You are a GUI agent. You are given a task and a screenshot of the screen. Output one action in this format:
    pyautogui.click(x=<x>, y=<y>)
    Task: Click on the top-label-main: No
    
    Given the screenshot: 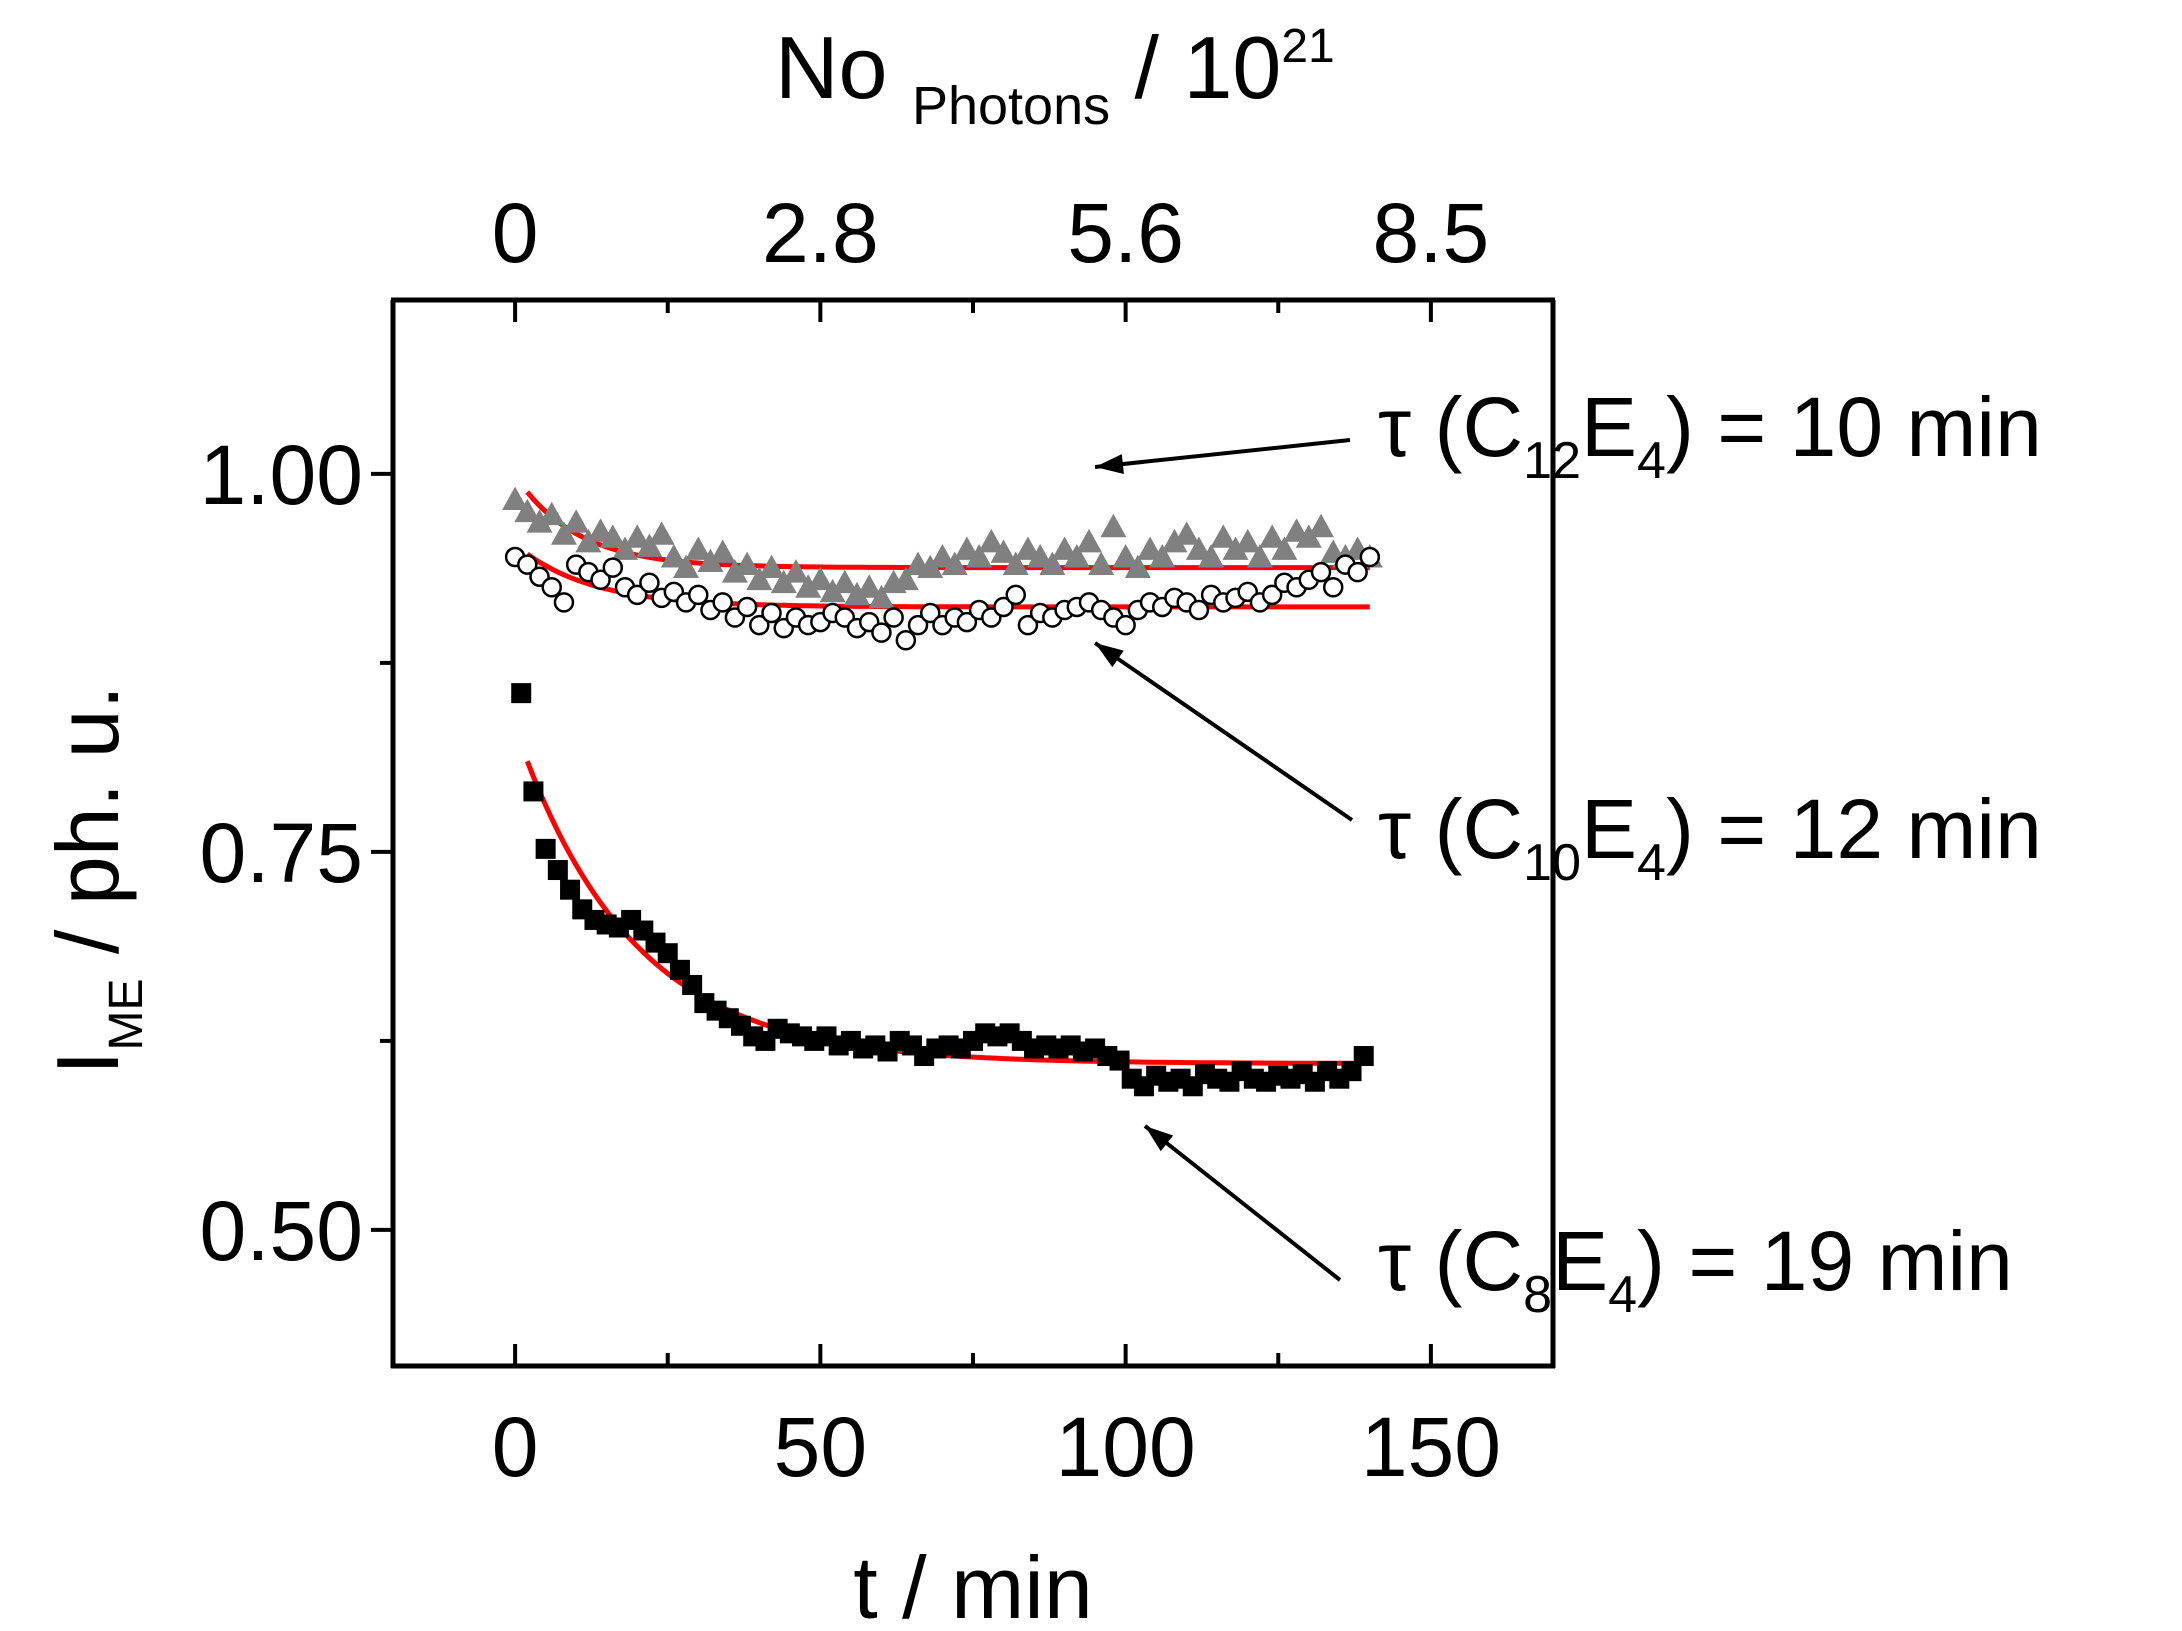 What is the action you would take?
    pyautogui.click(x=843, y=67)
    